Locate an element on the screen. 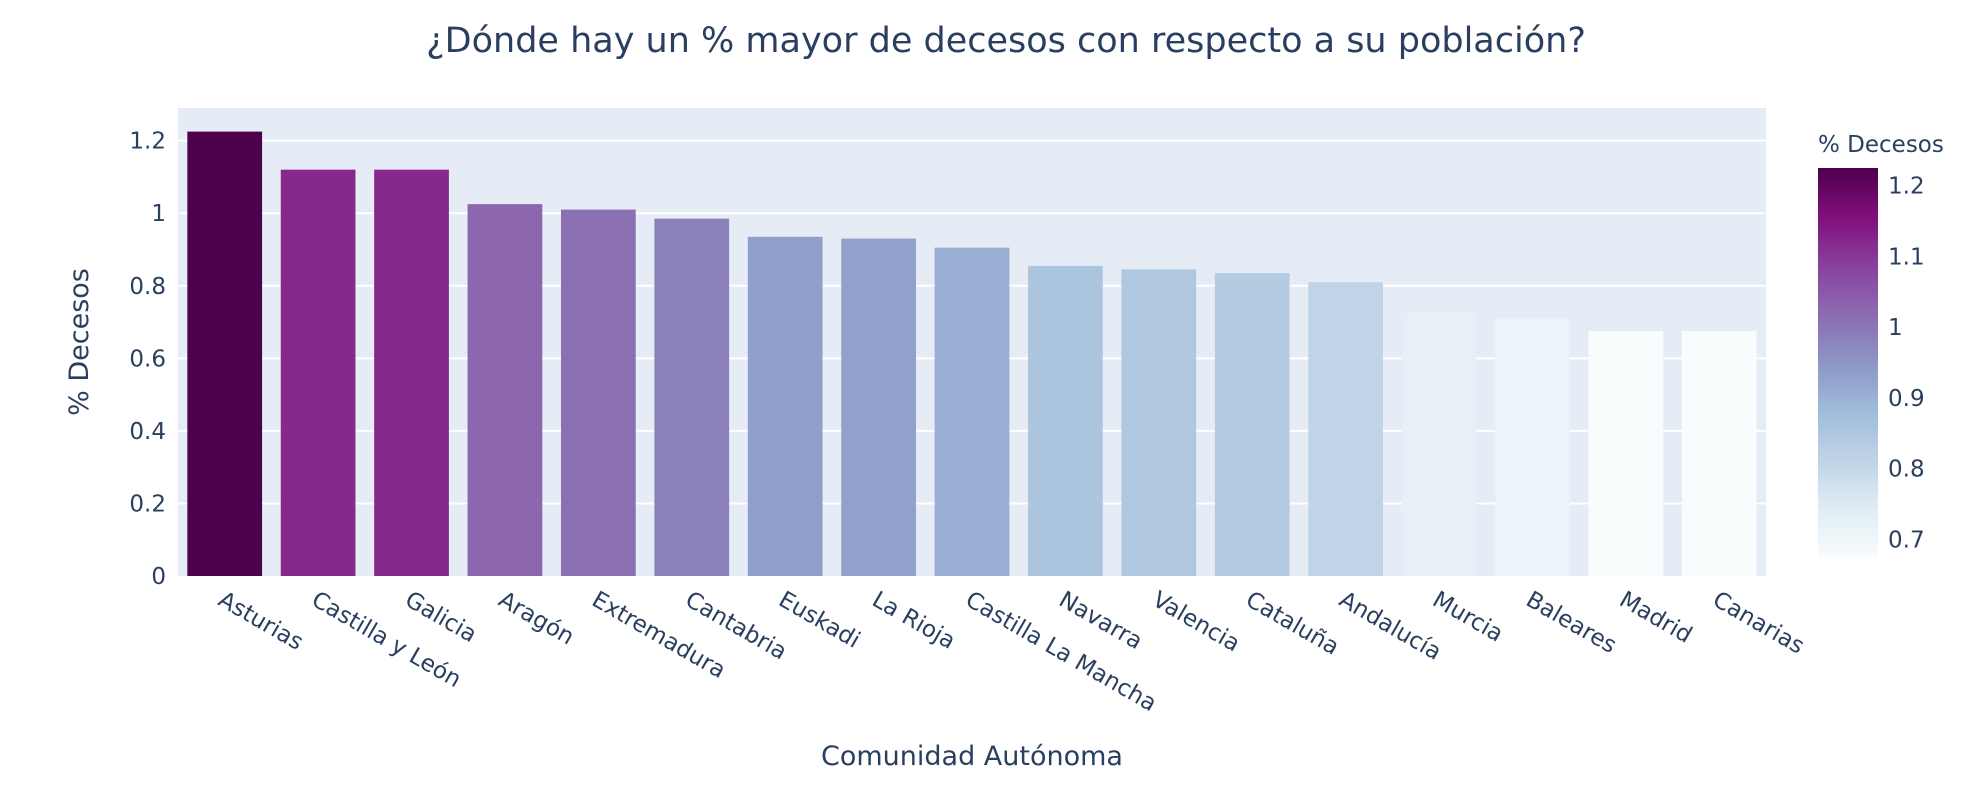 This screenshot has width=1970, height=790. y-tick-label: 0.6 is located at coordinates (147, 359).